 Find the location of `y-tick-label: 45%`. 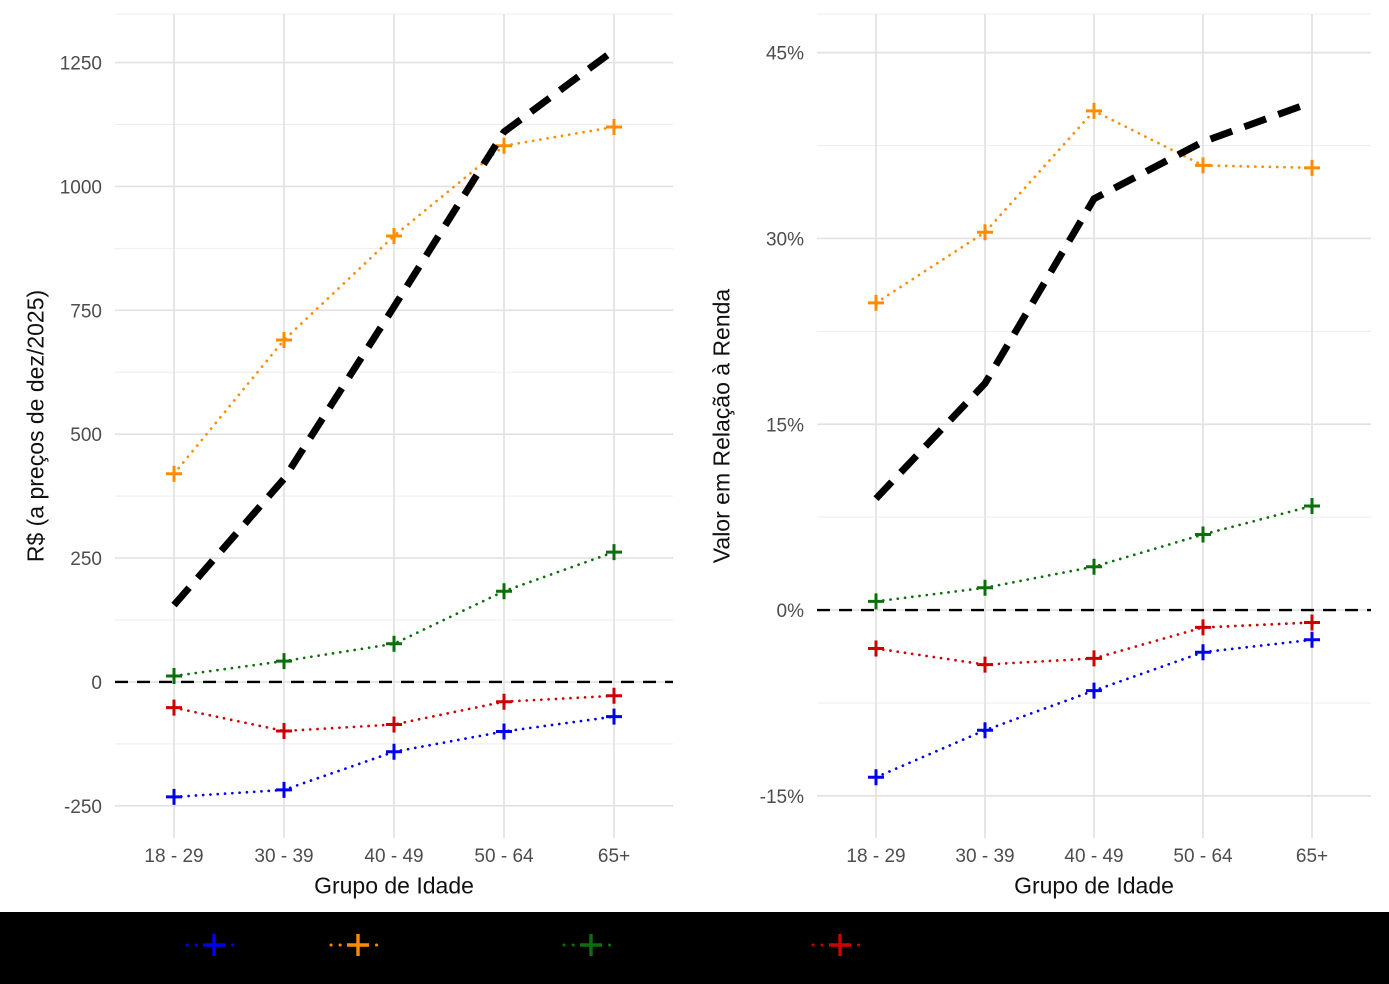

y-tick-label: 45% is located at coordinates (785, 54).